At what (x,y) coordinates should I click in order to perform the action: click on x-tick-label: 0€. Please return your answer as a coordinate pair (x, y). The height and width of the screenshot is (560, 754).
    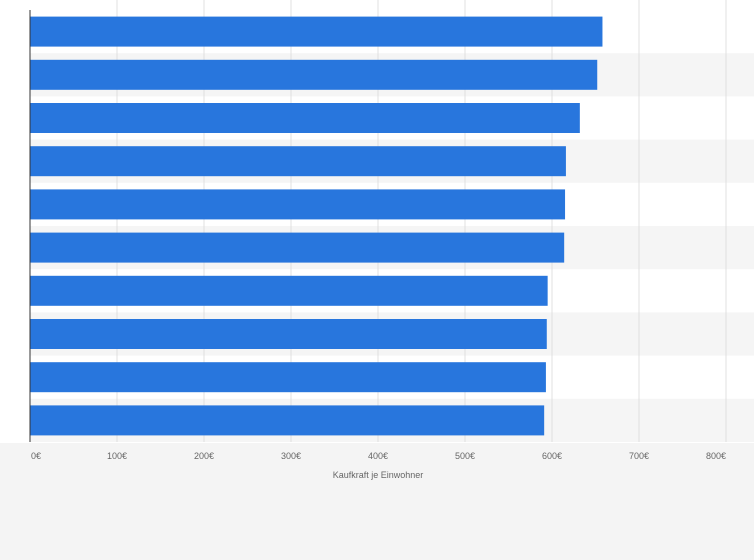
    Looking at the image, I should click on (36, 456).